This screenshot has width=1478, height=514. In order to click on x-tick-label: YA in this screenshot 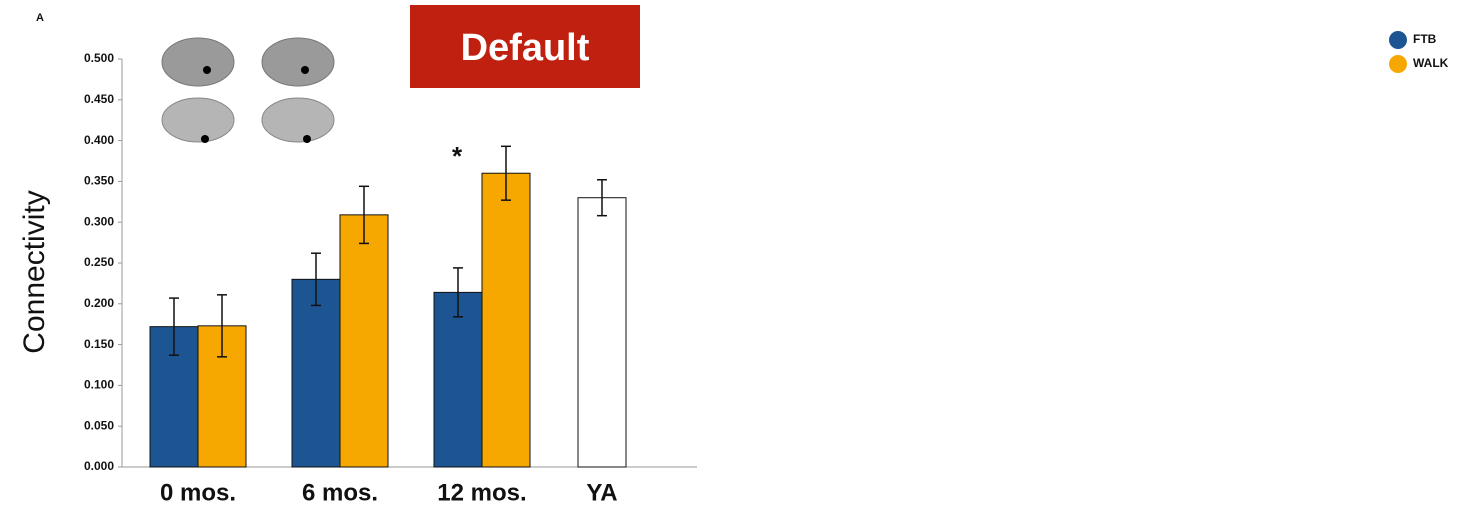, I will do `click(601, 492)`.